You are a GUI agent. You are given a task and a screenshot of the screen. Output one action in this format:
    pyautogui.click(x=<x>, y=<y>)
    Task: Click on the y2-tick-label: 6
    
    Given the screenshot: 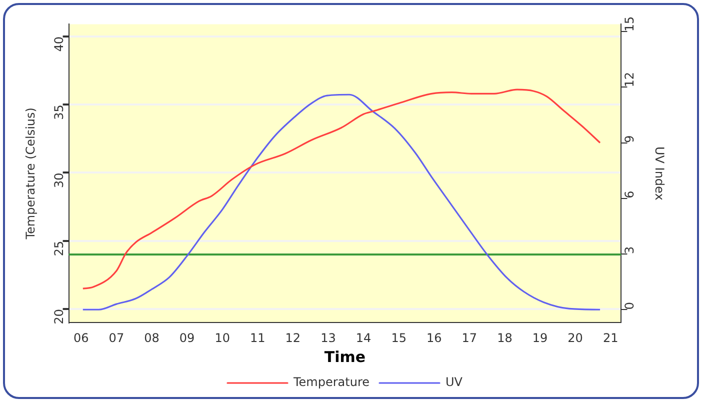 What is the action you would take?
    pyautogui.click(x=629, y=194)
    